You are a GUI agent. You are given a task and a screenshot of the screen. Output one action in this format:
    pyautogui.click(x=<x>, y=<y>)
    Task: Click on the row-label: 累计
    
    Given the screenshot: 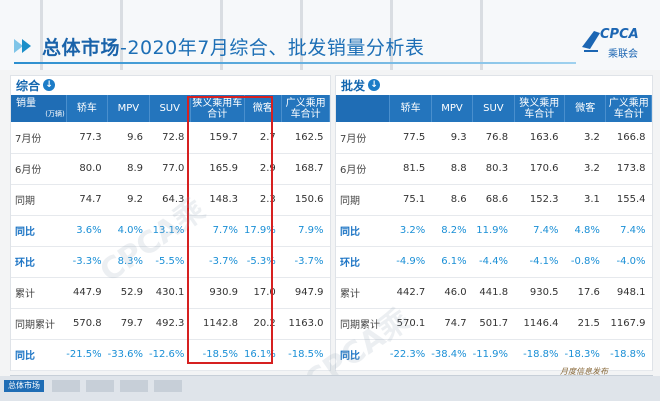 What is the action you would take?
    pyautogui.click(x=363, y=293)
    